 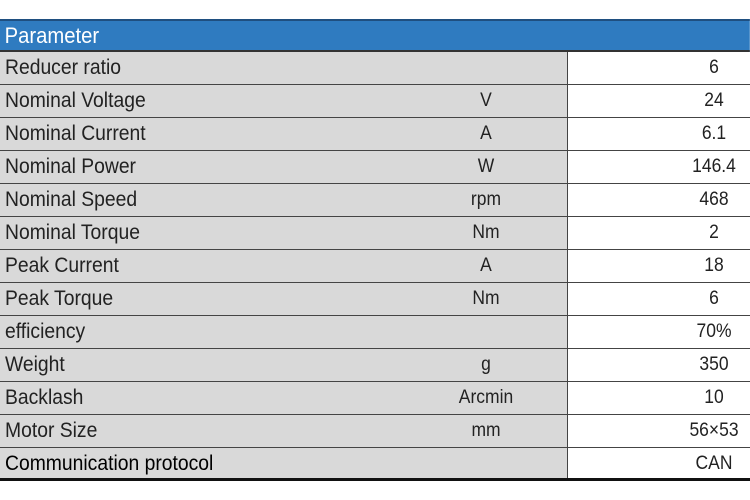 I want to click on parameter-cell: efficiency, so click(x=284, y=332).